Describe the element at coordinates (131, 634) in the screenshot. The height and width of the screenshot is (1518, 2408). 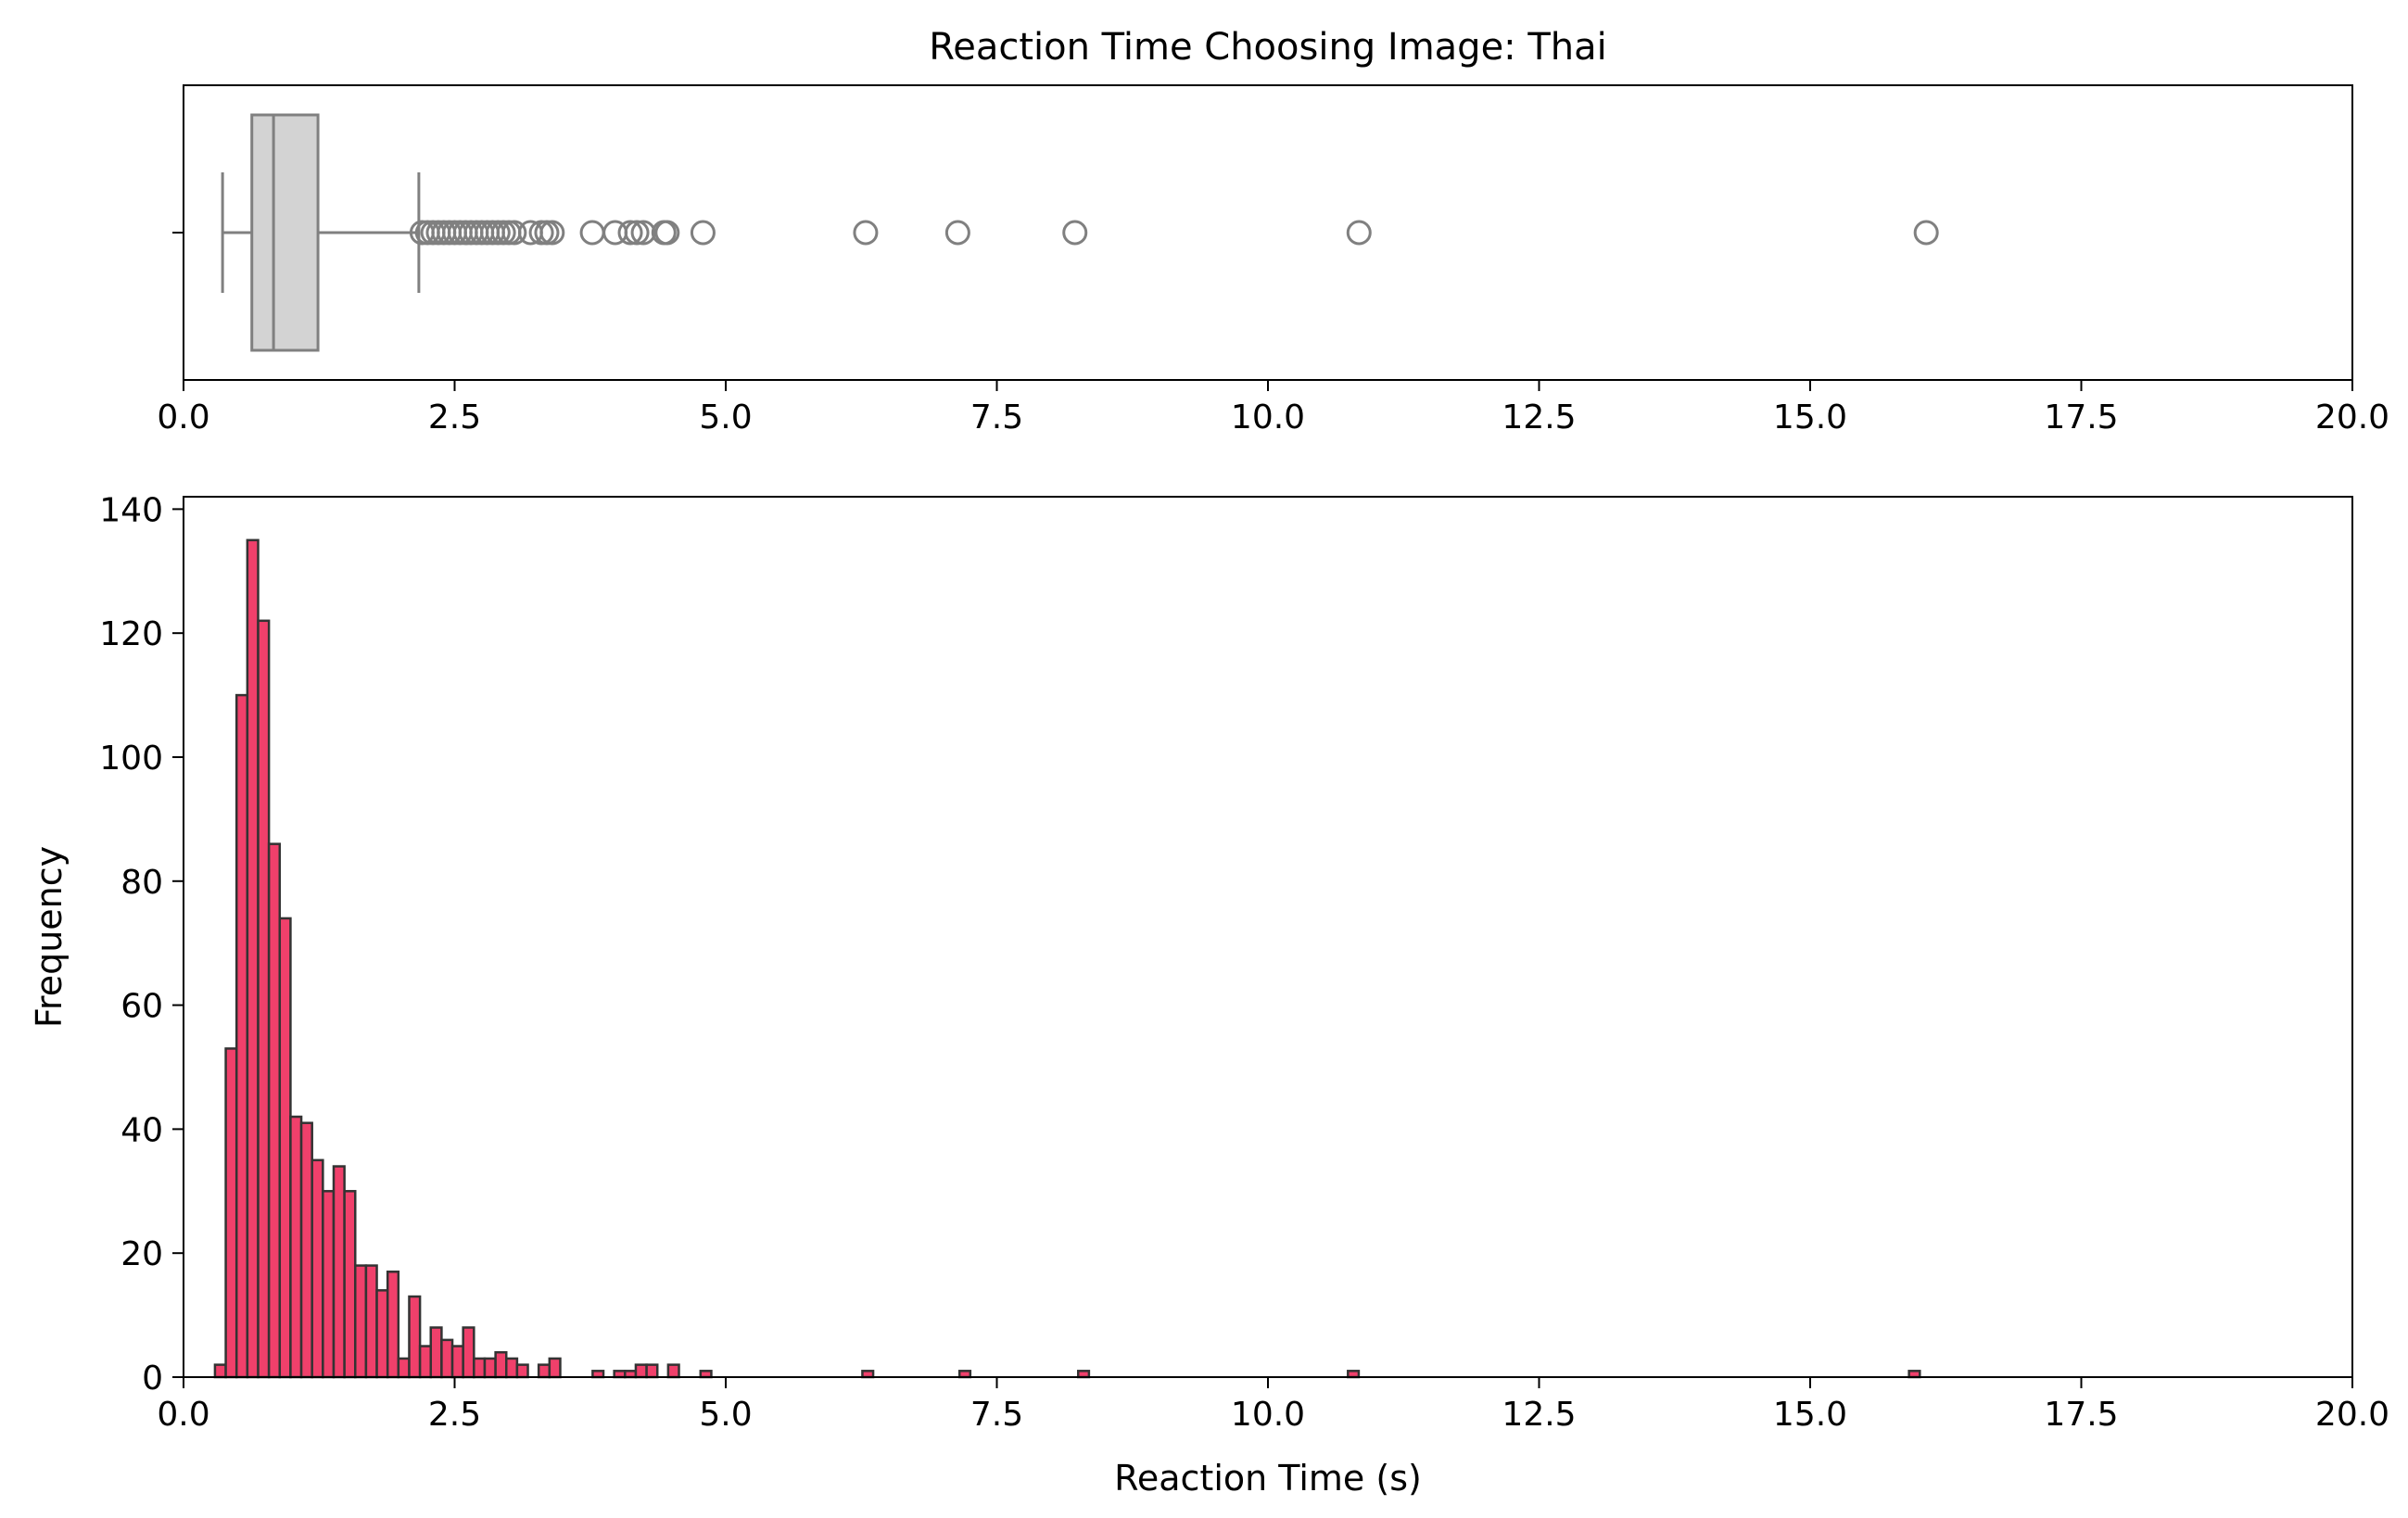
I see `y-tick-label: 120` at that location.